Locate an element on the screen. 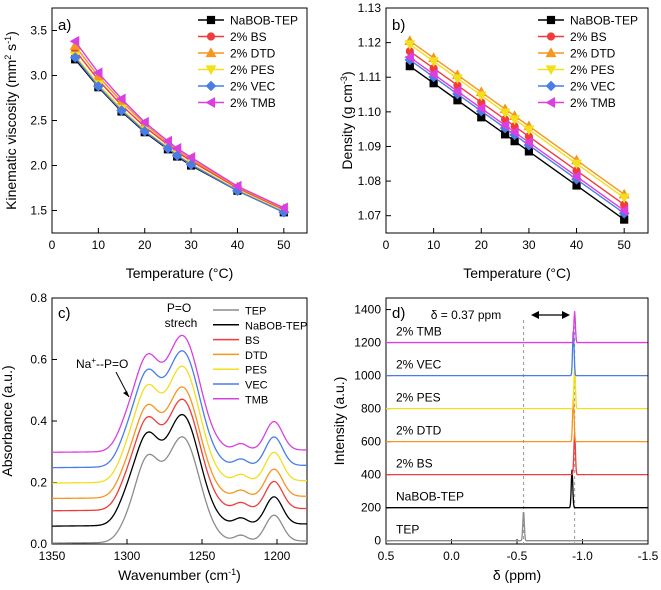 The height and width of the screenshot is (590, 661). x-tick-label: -1.5 is located at coordinates (648, 556).